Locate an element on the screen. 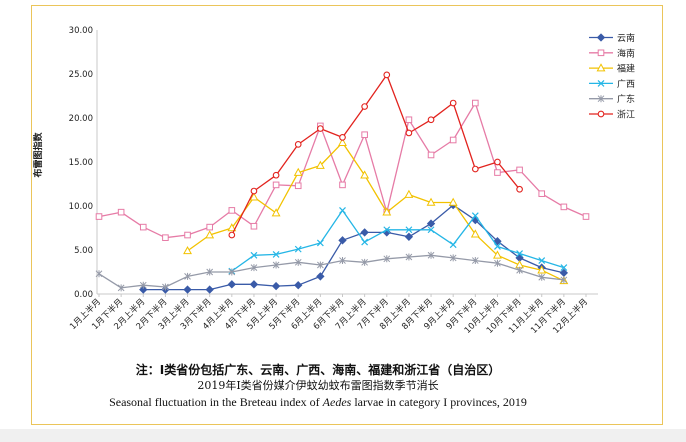 The width and height of the screenshot is (686, 442). series-4-group is located at coordinates (398, 240).